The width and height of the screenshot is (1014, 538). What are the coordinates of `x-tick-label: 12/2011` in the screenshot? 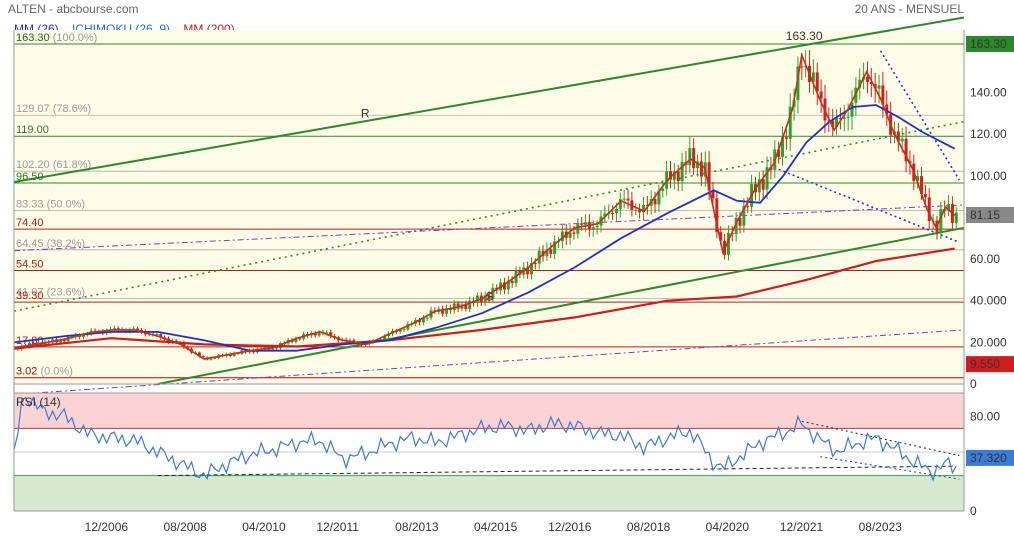 It's located at (337, 527).